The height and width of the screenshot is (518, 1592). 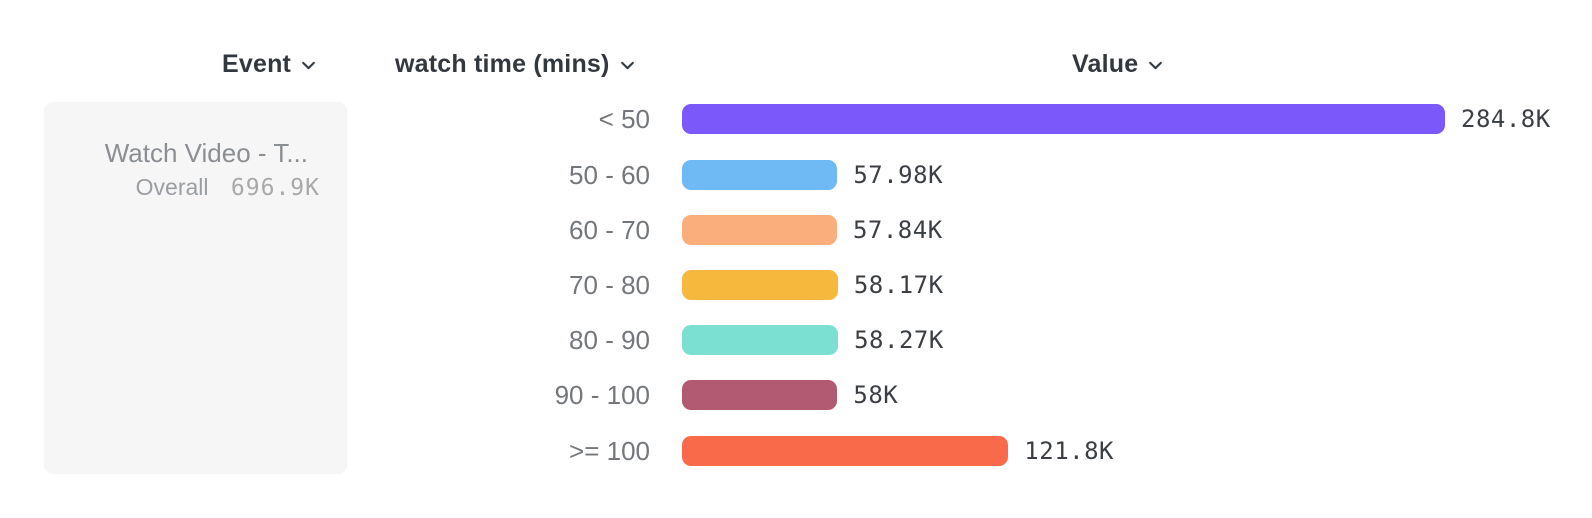 I want to click on bar-row: < 50 284.8K, so click(x=796, y=119).